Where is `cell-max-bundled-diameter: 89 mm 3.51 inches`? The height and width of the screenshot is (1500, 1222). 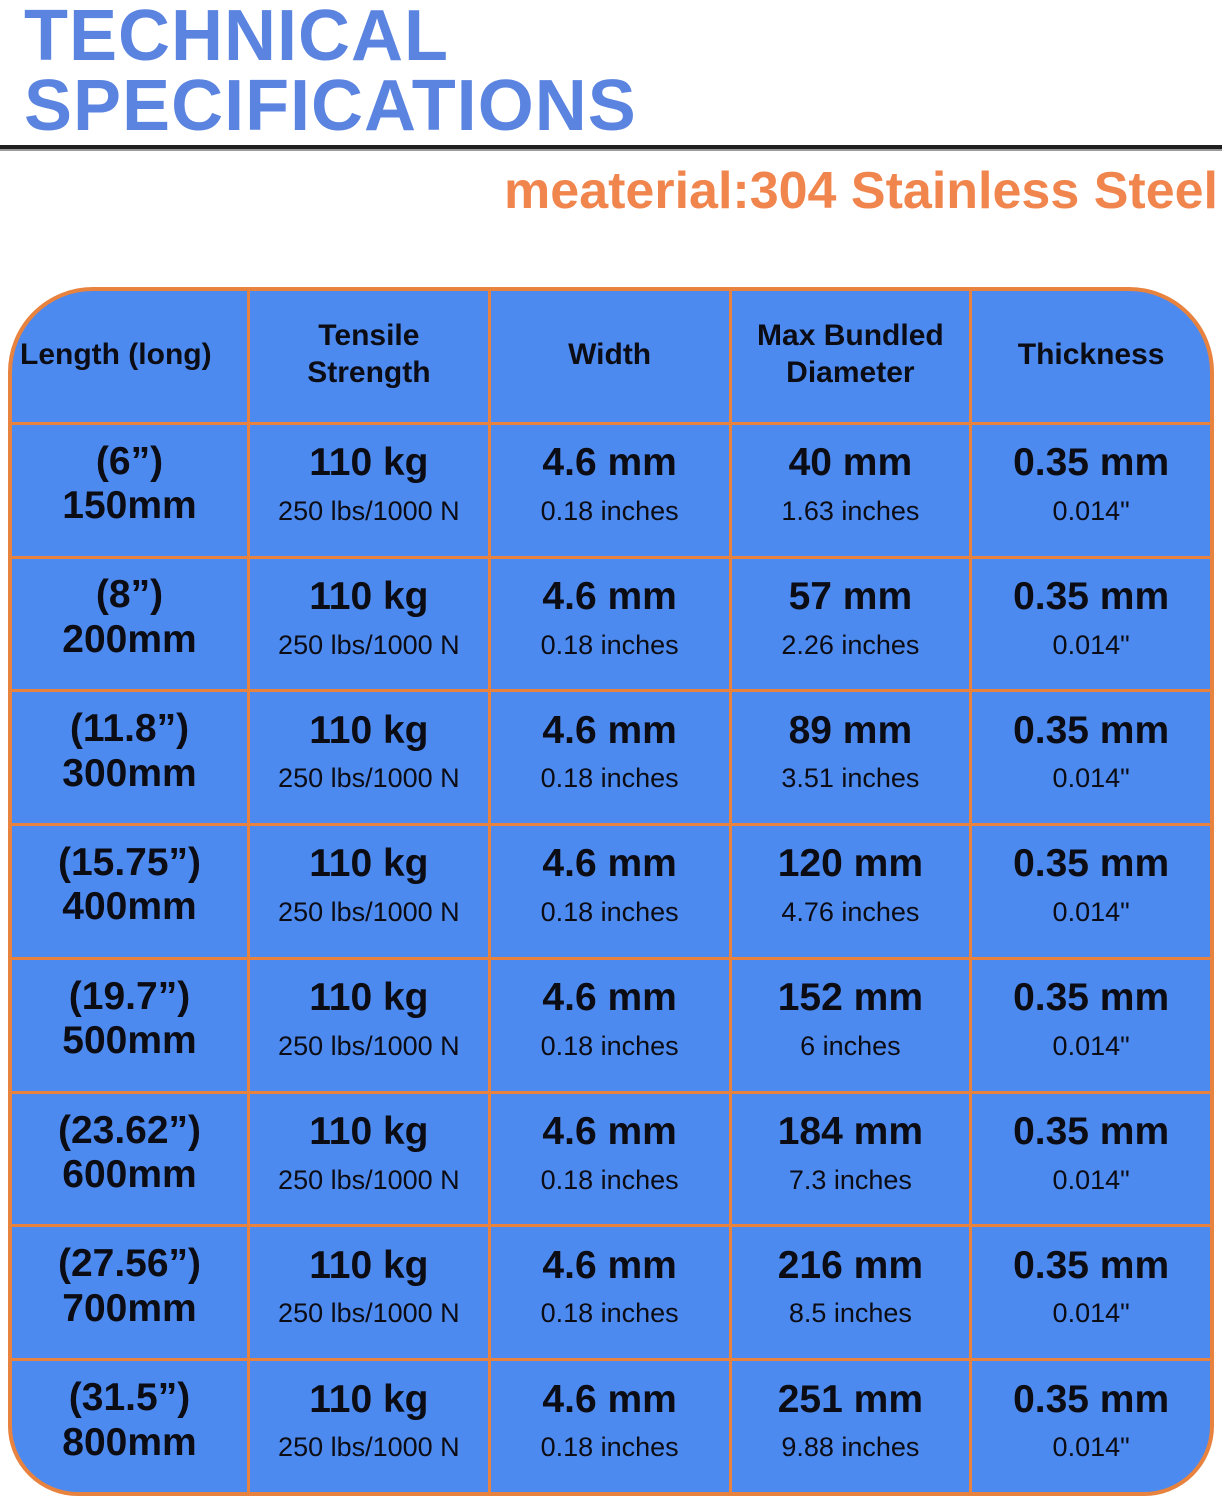 cell-max-bundled-diameter: 89 mm 3.51 inches is located at coordinates (850, 758).